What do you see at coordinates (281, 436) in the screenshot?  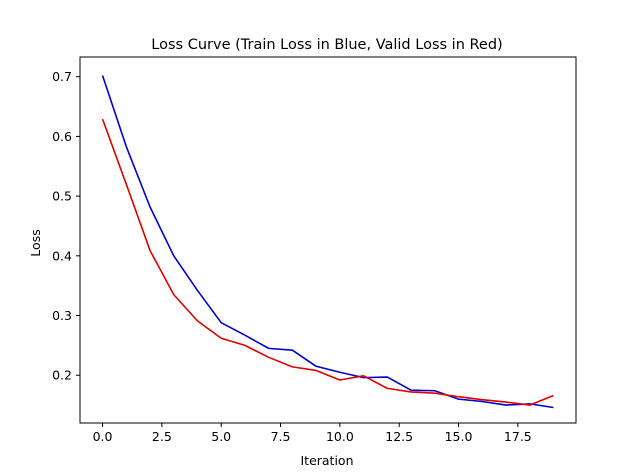 I see `x-tick-label: 7.5` at bounding box center [281, 436].